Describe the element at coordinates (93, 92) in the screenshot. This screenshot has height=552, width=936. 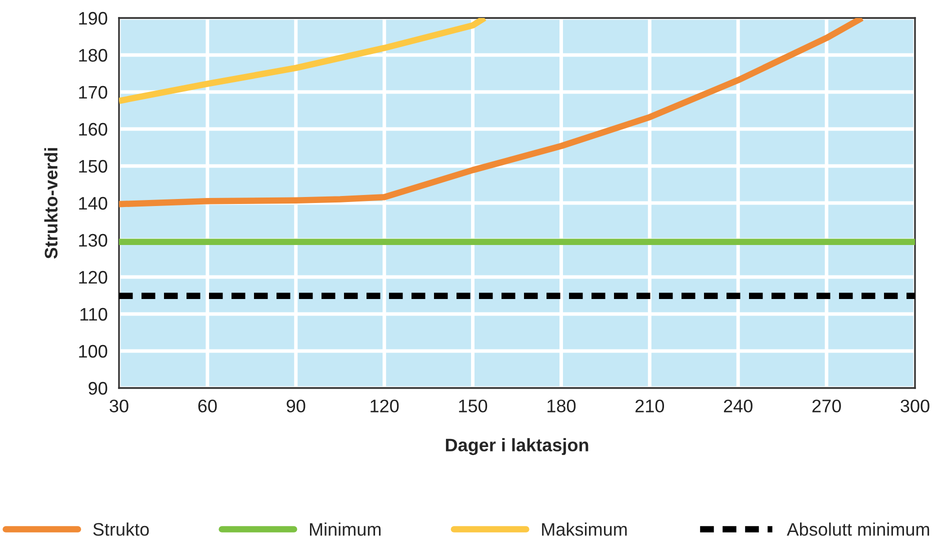
I see `y-tick-label: 170` at that location.